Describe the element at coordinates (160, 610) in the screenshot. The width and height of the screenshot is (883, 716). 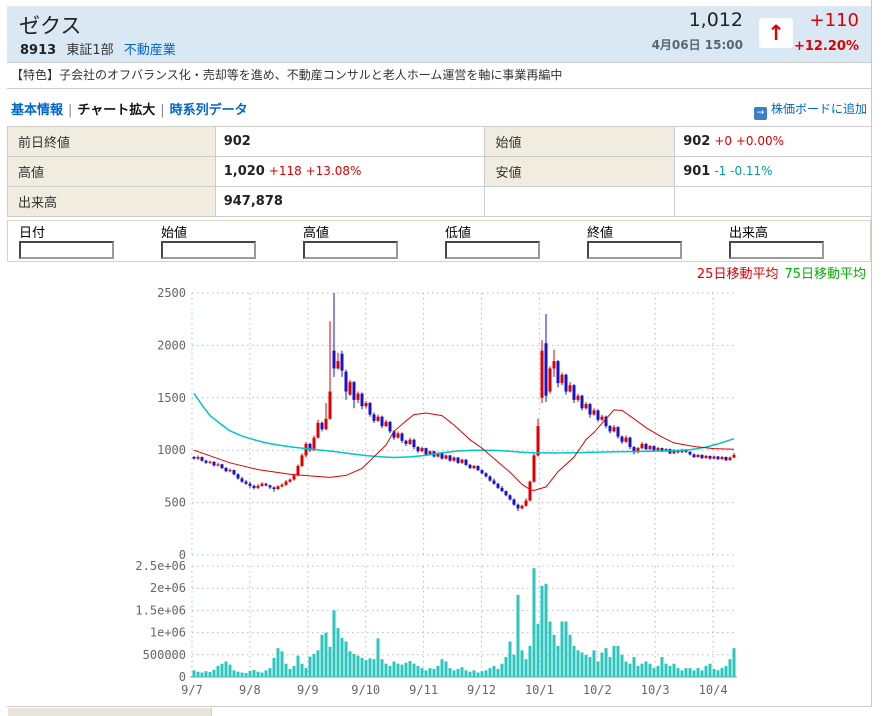
I see `volume-axis-label: 1.5e+06` at that location.